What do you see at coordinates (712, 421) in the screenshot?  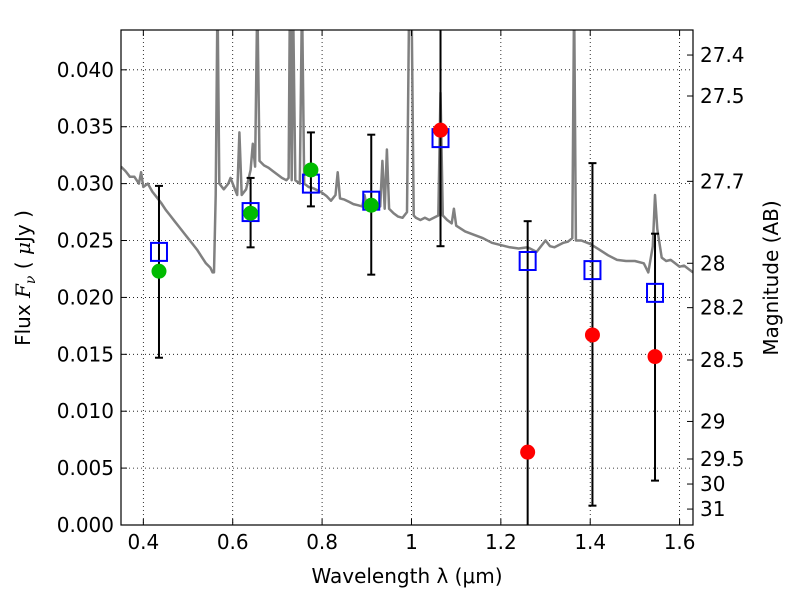 I see `y2-tick-label: 29` at bounding box center [712, 421].